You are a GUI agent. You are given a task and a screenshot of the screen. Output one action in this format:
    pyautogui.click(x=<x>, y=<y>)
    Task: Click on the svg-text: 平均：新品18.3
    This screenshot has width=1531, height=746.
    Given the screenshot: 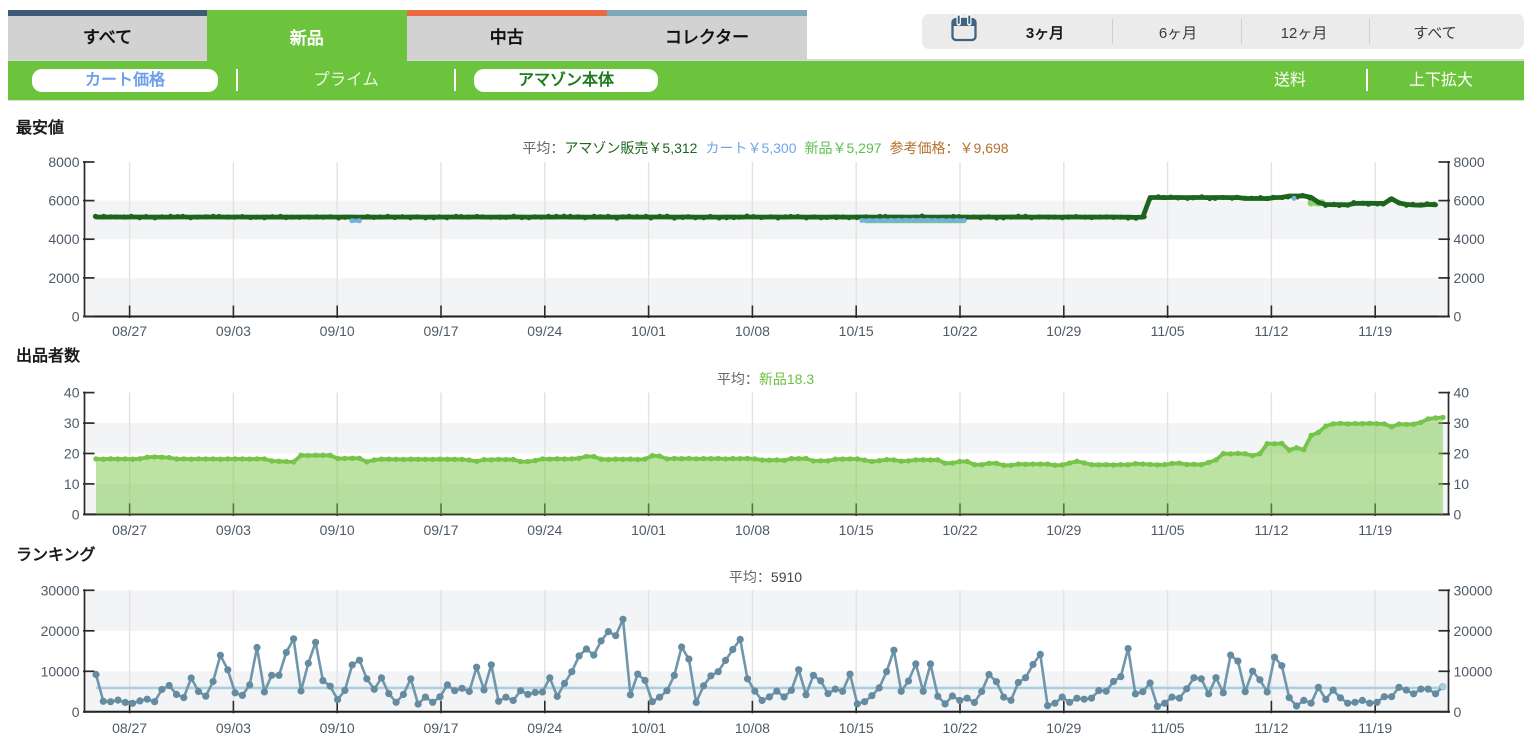 What is the action you would take?
    pyautogui.click(x=765, y=379)
    